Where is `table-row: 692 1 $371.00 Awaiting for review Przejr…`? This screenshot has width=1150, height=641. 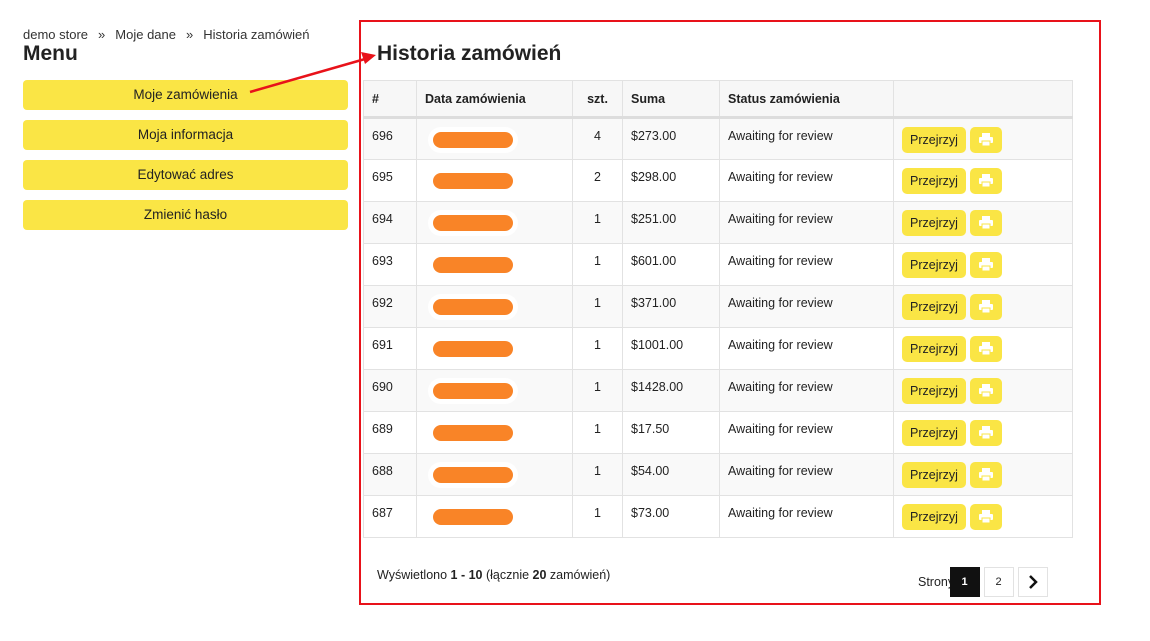
table-row: 692 1 $371.00 Awaiting for review Przejr… is located at coordinates (718, 306).